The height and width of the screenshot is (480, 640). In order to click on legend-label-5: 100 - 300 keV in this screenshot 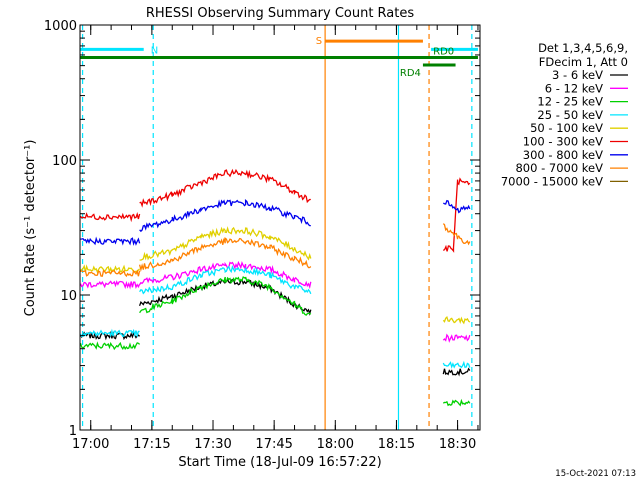, I will do `click(563, 142)`.